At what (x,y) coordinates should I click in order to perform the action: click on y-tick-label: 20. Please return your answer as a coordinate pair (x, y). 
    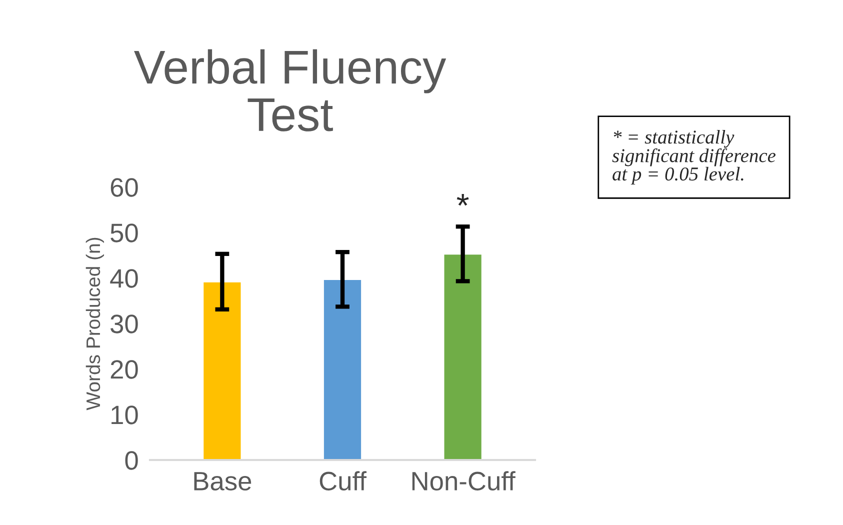
    Looking at the image, I should click on (124, 369).